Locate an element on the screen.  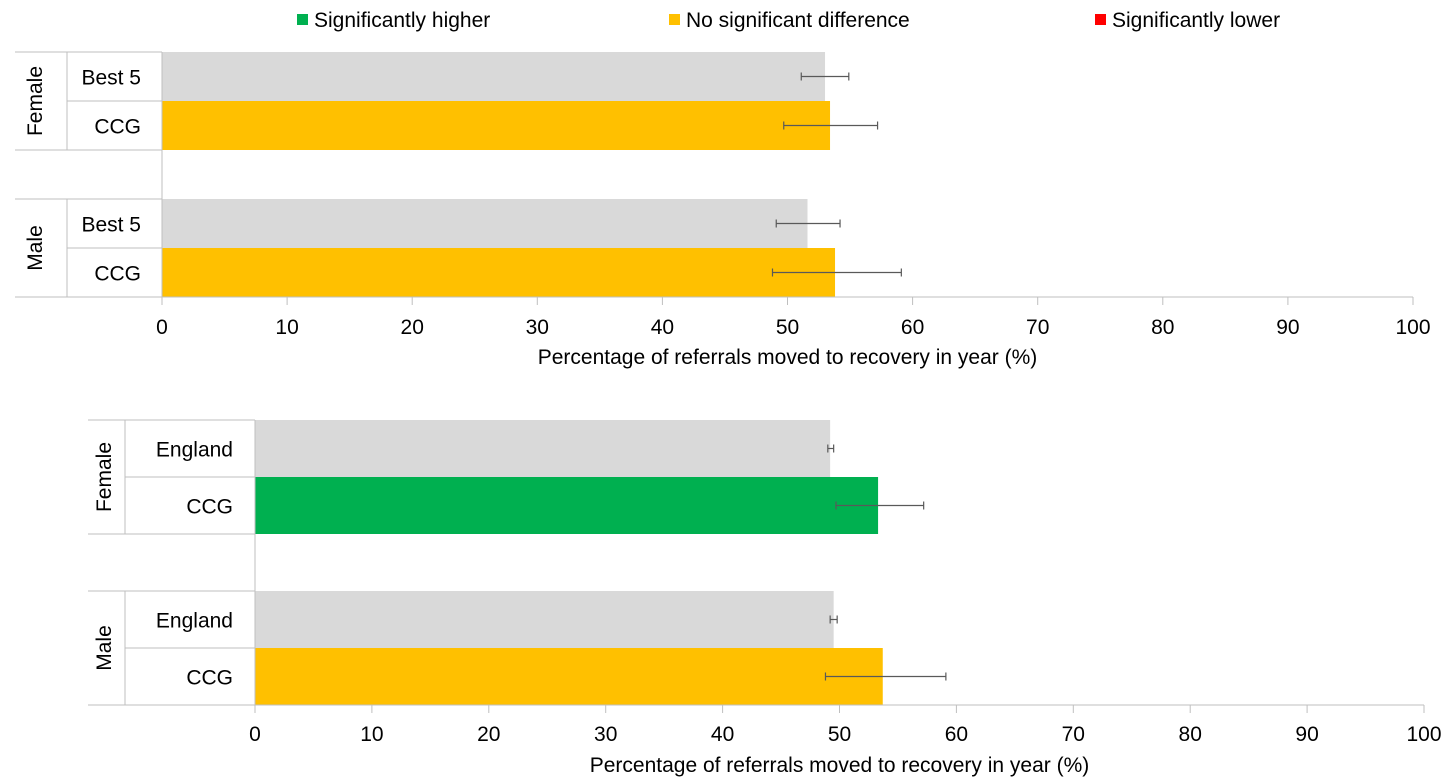
category-axis: England CCG Female England CCG Male is located at coordinates (172, 562).